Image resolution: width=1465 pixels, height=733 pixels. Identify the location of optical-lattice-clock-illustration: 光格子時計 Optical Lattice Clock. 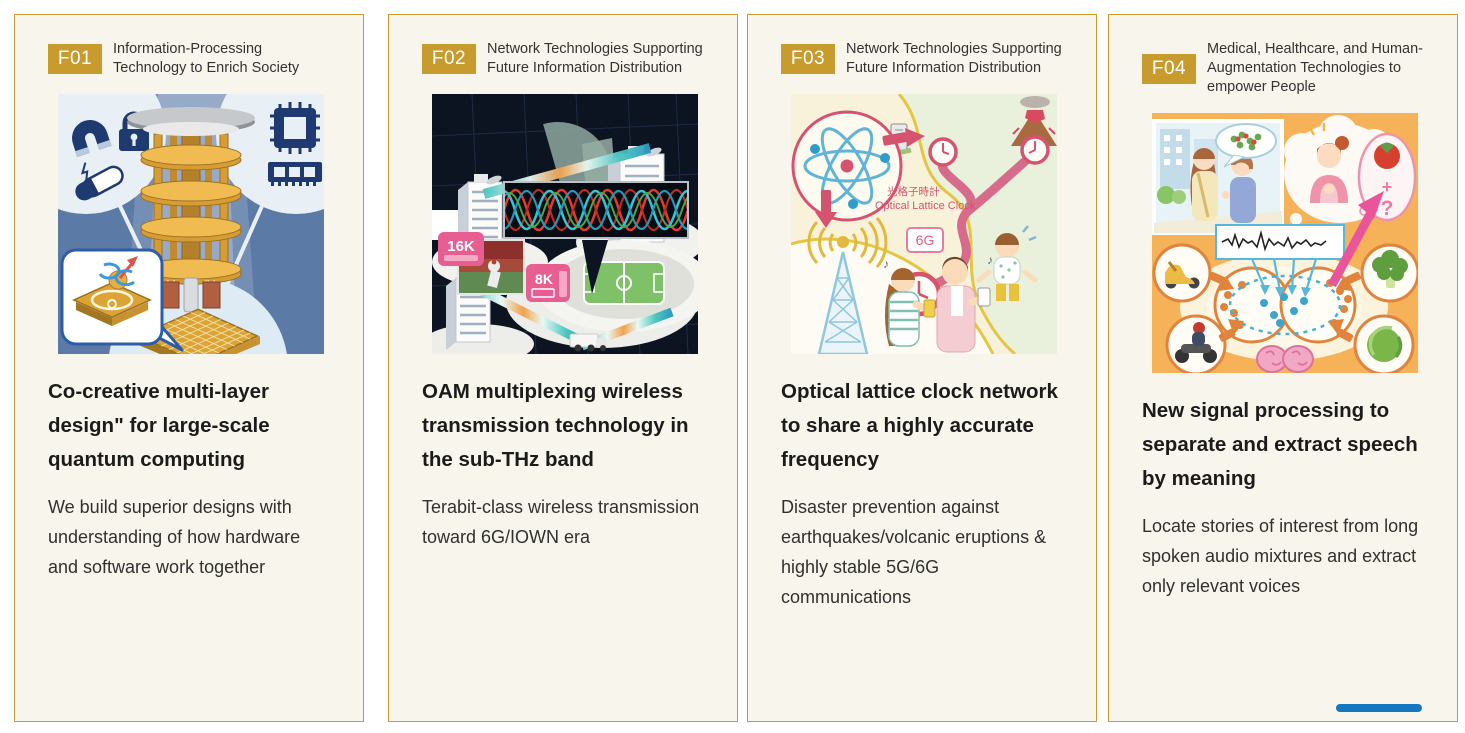
(924, 224).